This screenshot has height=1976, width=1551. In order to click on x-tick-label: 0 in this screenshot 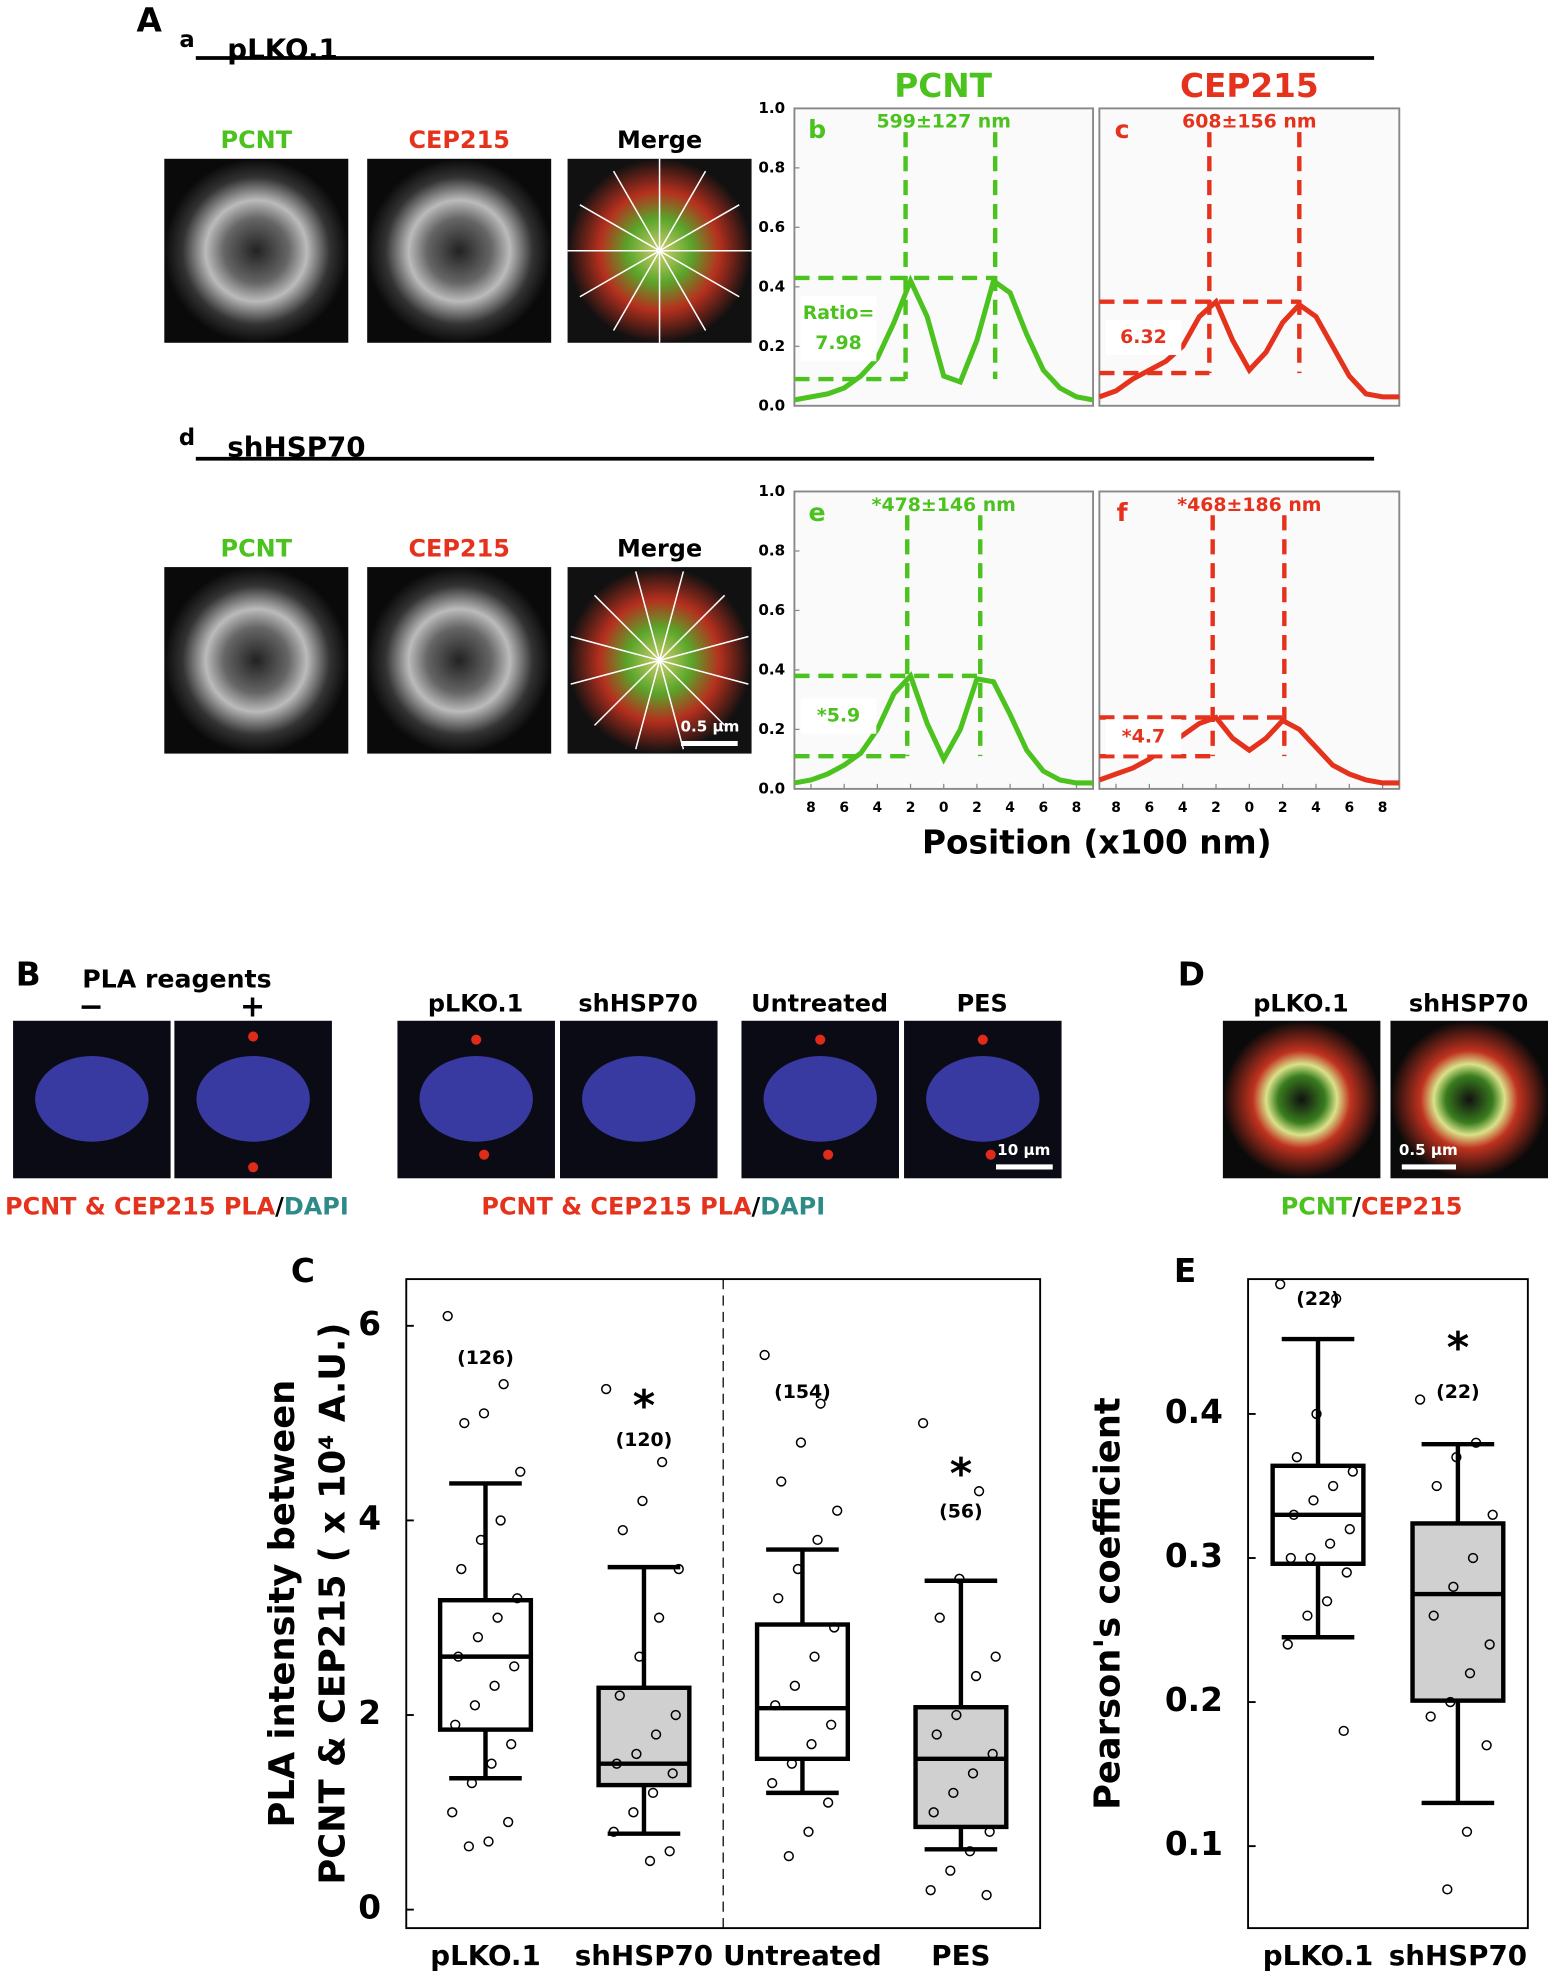, I will do `click(944, 808)`.